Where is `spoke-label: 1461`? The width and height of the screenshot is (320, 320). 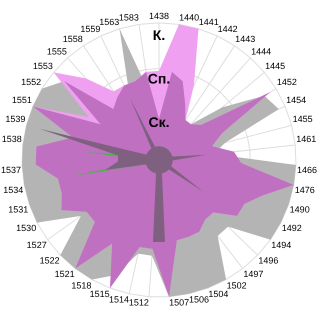 spoke-label: 1461 is located at coordinates (306, 139).